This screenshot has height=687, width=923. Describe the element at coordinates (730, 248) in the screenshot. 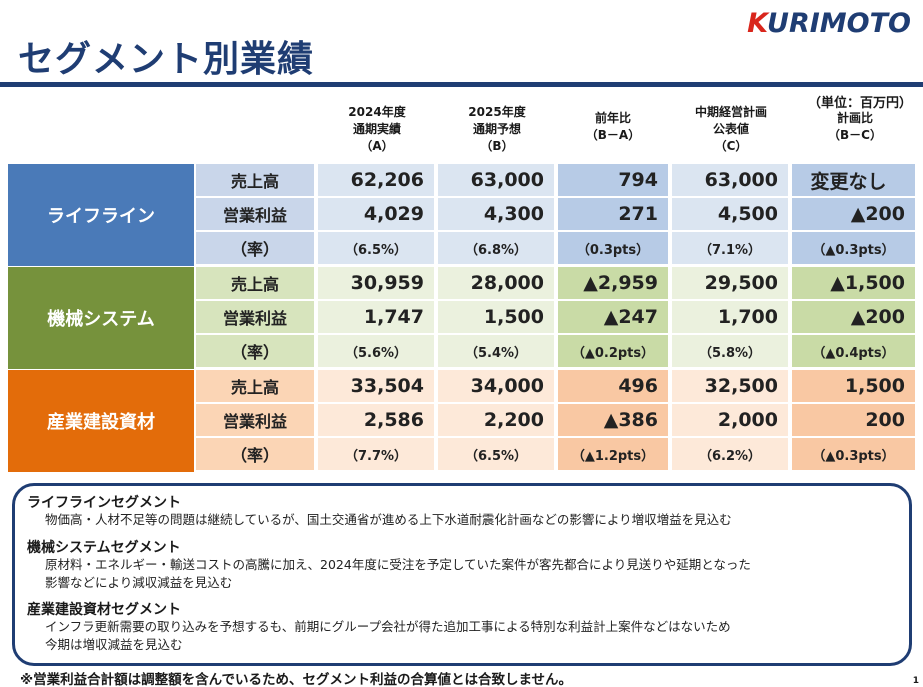

I see `table-cell: （7.1%）` at that location.